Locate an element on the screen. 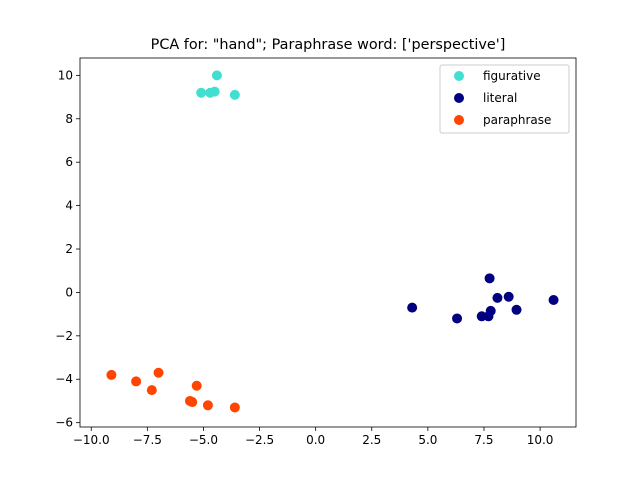 Image resolution: width=640 pixels, height=480 pixels. legend: figurative literal paraphrase is located at coordinates (504, 99).